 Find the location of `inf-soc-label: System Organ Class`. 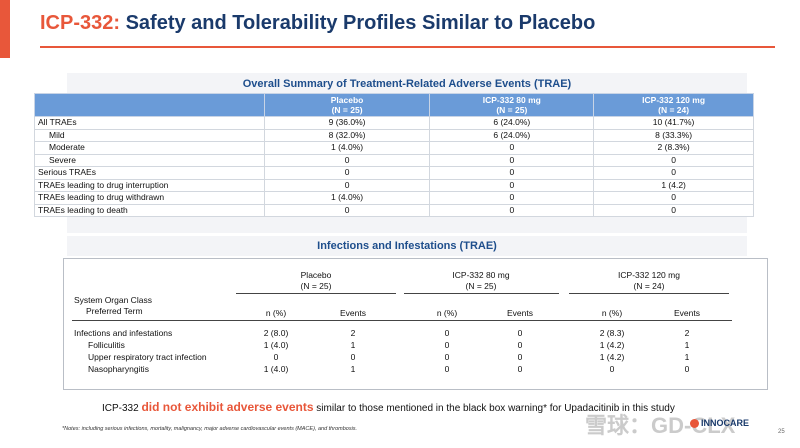

inf-soc-label: System Organ Class is located at coordinates (113, 300).